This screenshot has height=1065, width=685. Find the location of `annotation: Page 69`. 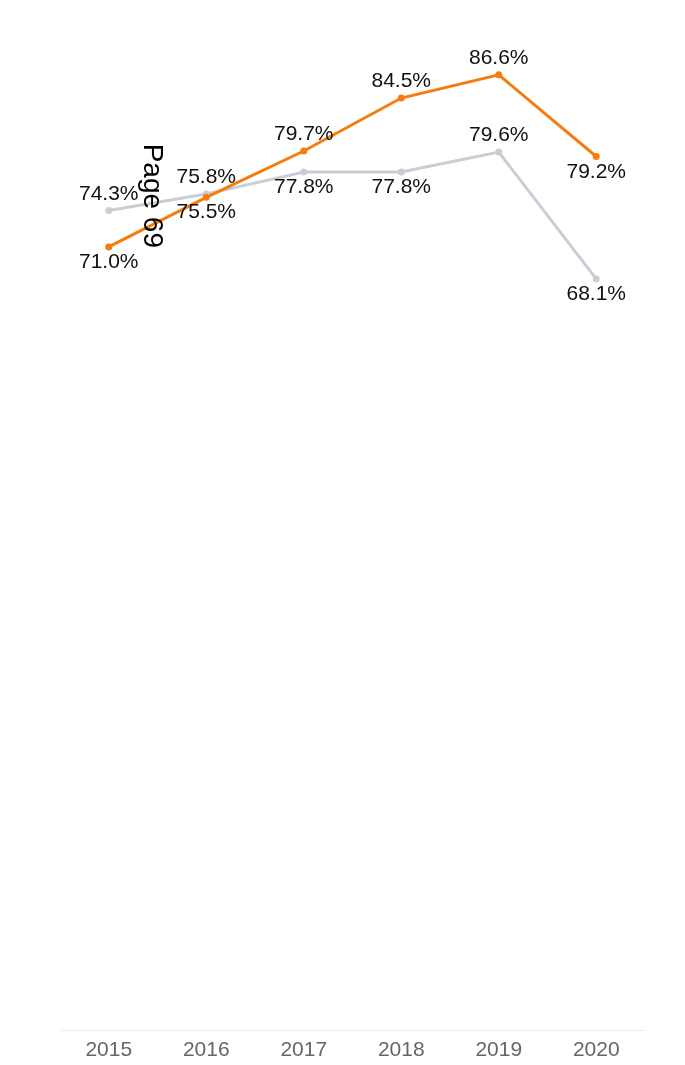

annotation: Page 69 is located at coordinates (153, 195).